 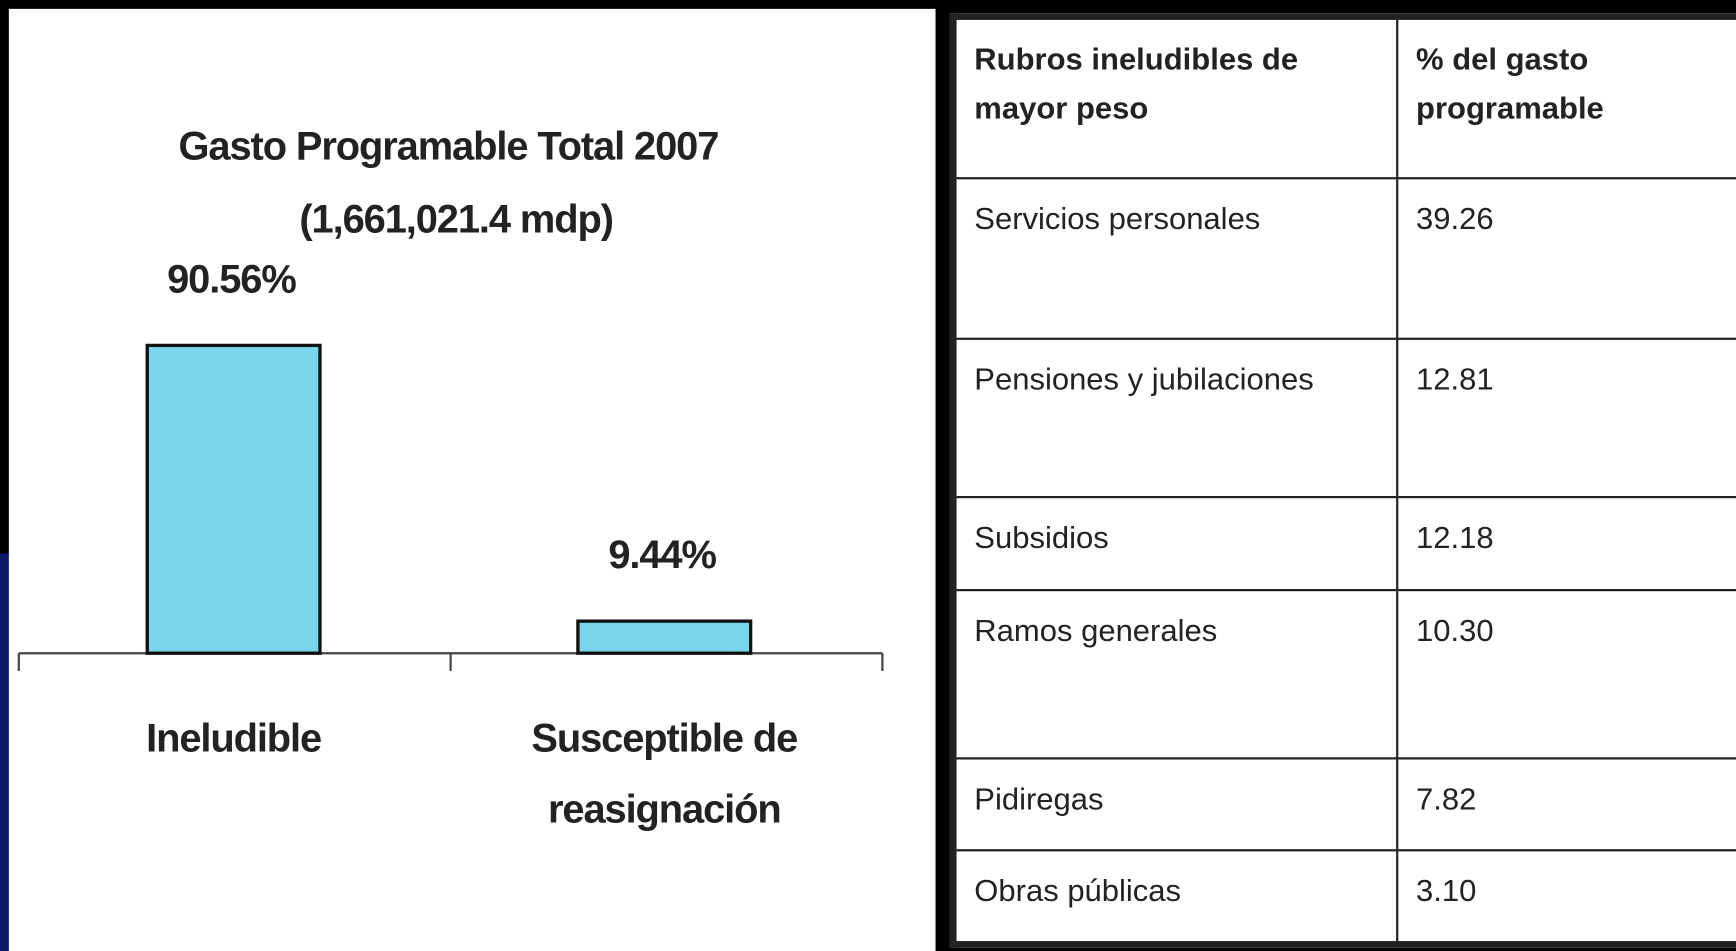 What do you see at coordinates (449, 145) in the screenshot?
I see `chart-title: Gasto Programable Total 2007` at bounding box center [449, 145].